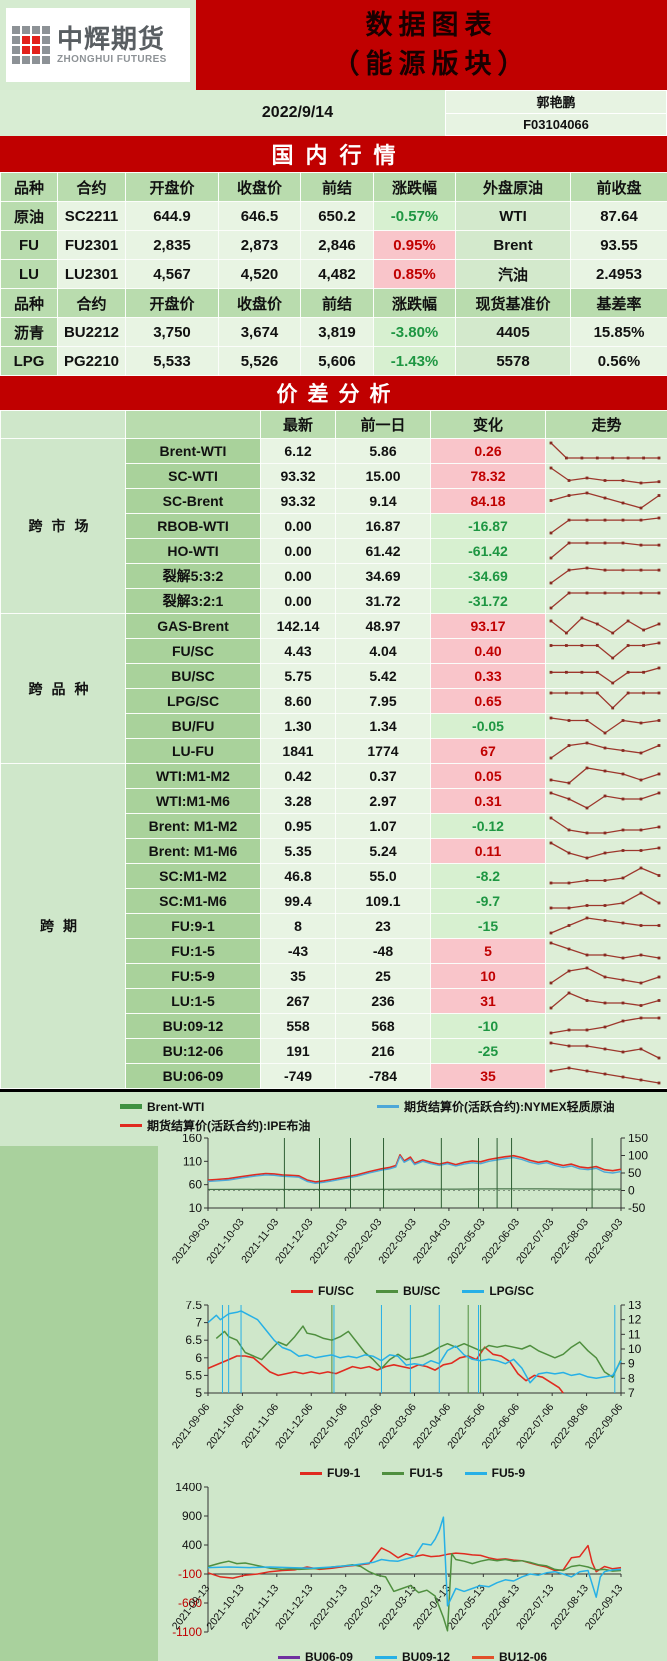  What do you see at coordinates (637, 1208) in the screenshot?
I see `y-axis-label: -50` at bounding box center [637, 1208].